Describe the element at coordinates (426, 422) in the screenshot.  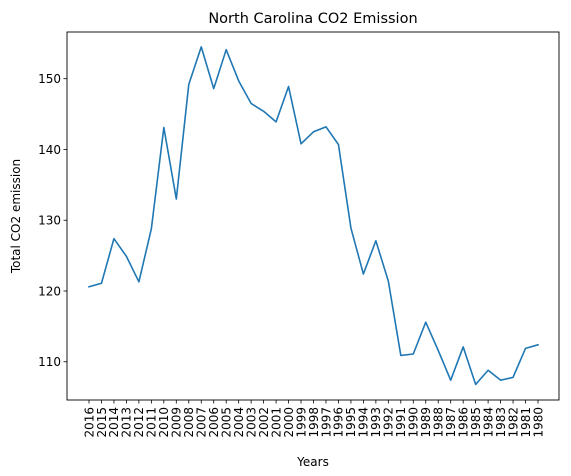
I see `x-tick-label: 1989` at that location.